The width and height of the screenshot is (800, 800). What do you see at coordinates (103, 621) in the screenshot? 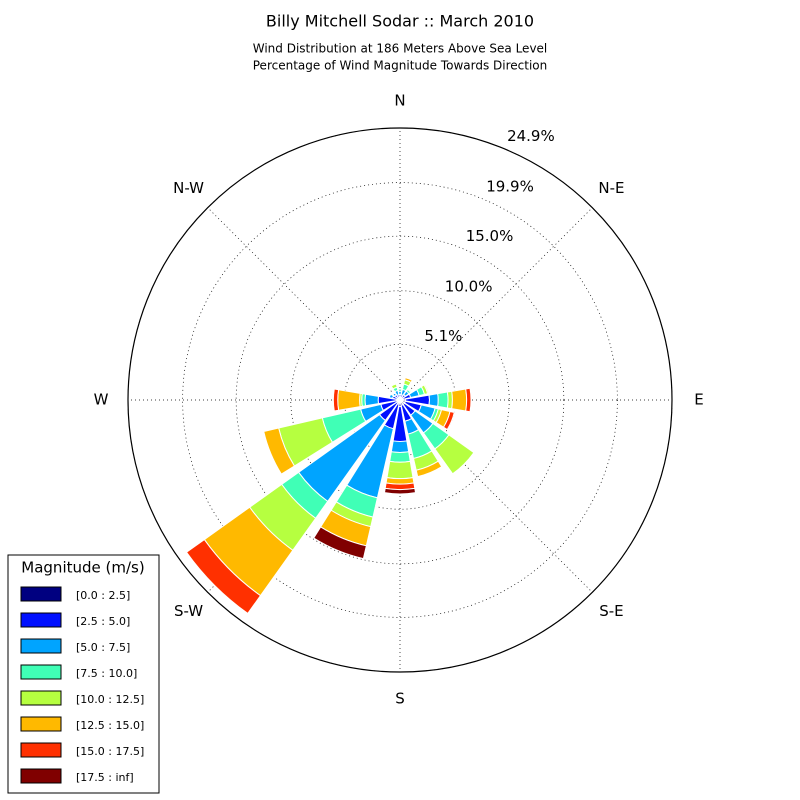
I see `legend-label: [2.5 : 5.0]` at bounding box center [103, 621].